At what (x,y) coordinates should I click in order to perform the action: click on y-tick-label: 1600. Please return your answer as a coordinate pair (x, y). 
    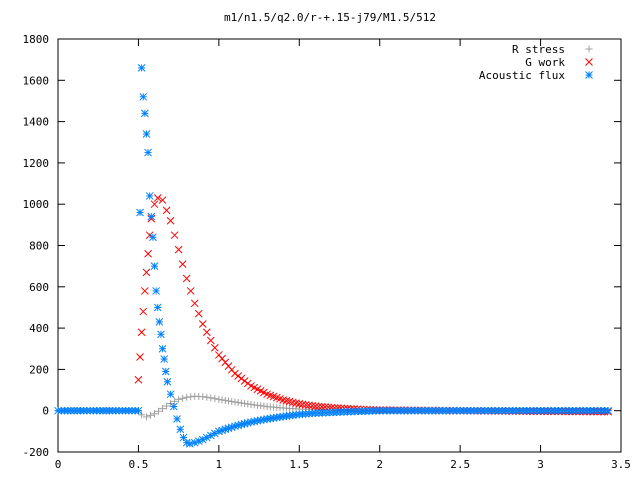
    Looking at the image, I should click on (36, 80).